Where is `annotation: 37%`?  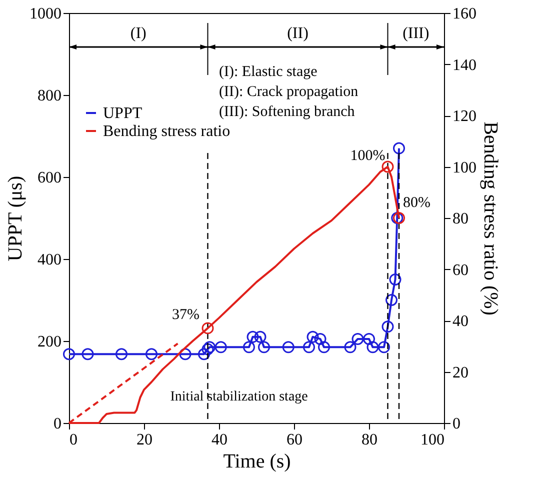
annotation: 37% is located at coordinates (186, 315).